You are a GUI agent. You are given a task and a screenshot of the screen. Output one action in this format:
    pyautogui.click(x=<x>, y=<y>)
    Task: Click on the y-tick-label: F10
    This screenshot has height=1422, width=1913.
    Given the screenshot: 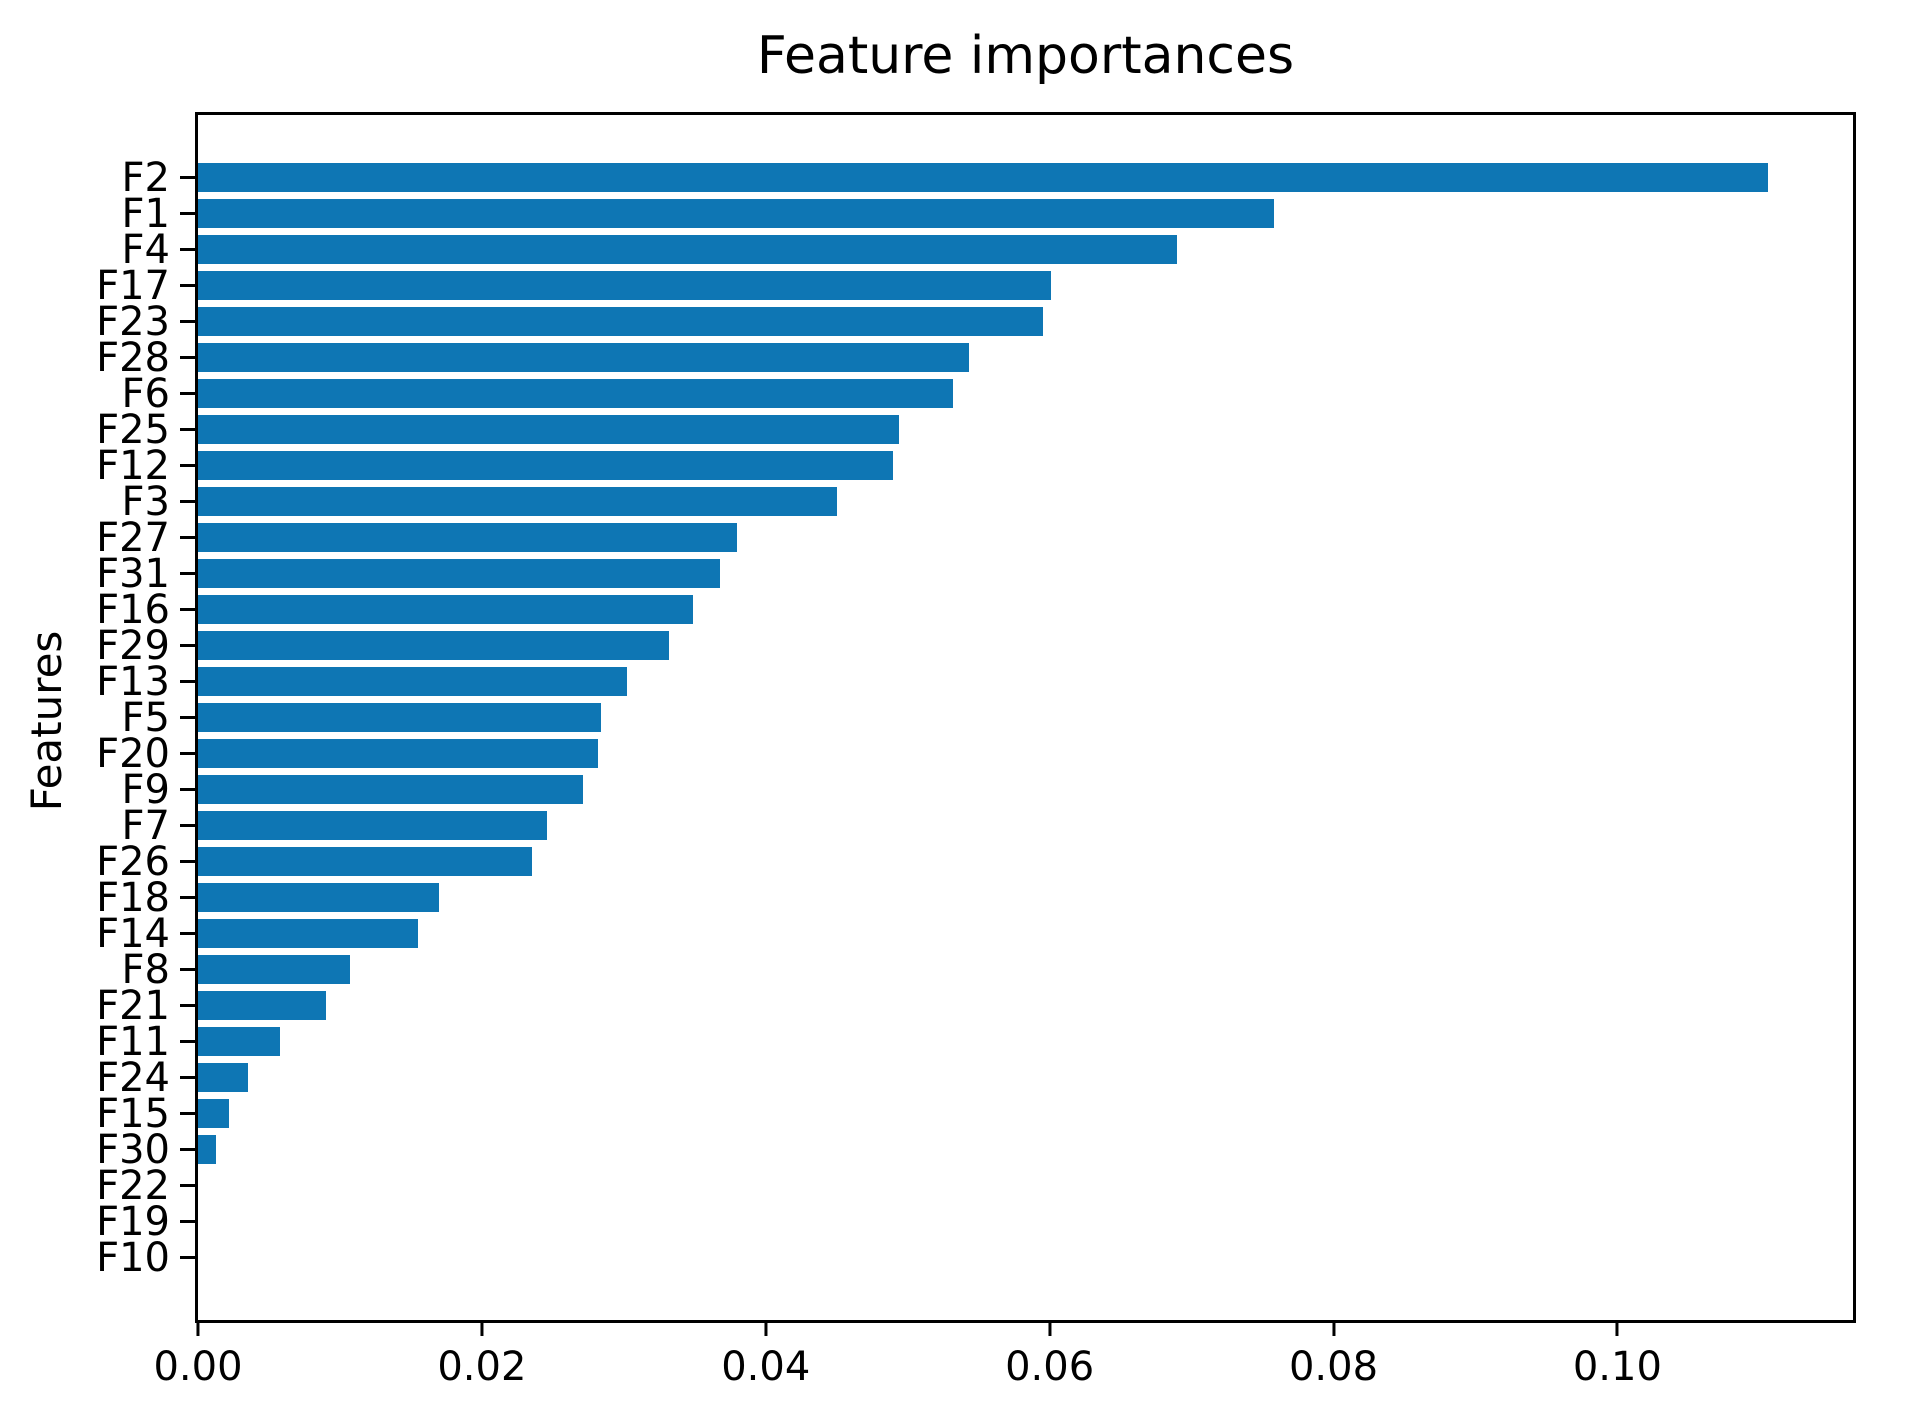 What is the action you would take?
    pyautogui.click(x=133, y=1258)
    